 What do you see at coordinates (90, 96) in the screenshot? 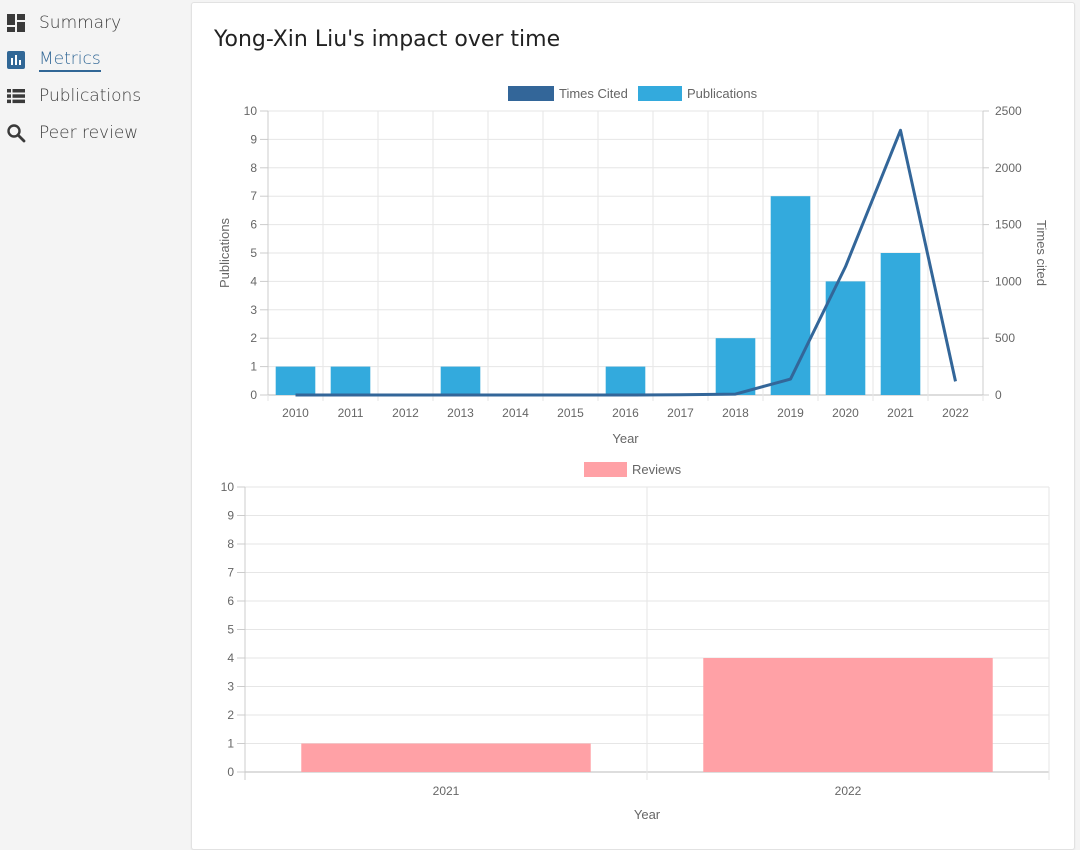
I see `sidebar-item-label: Publications` at bounding box center [90, 96].